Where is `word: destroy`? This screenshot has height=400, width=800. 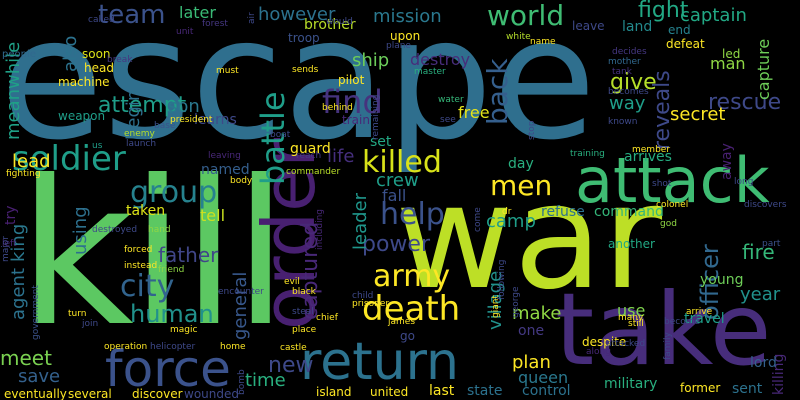
word: destroy is located at coordinates (440, 59).